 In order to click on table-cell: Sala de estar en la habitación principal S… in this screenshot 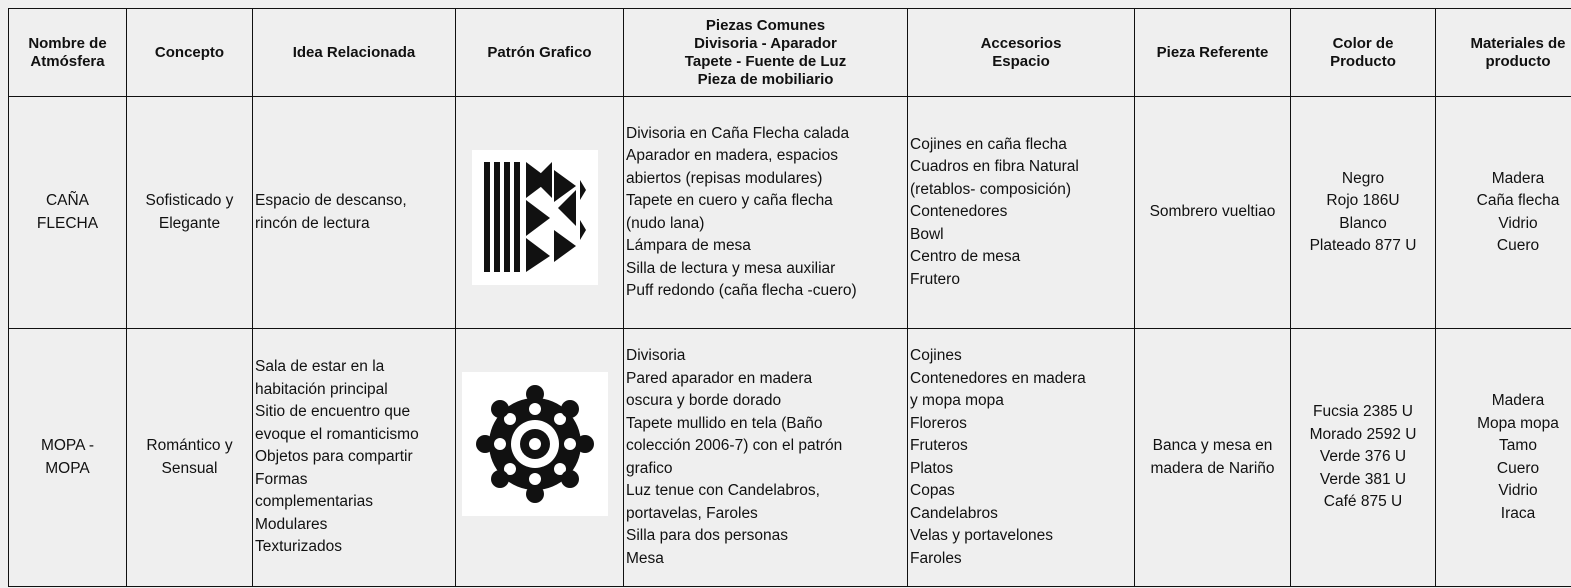, I will do `click(354, 457)`.